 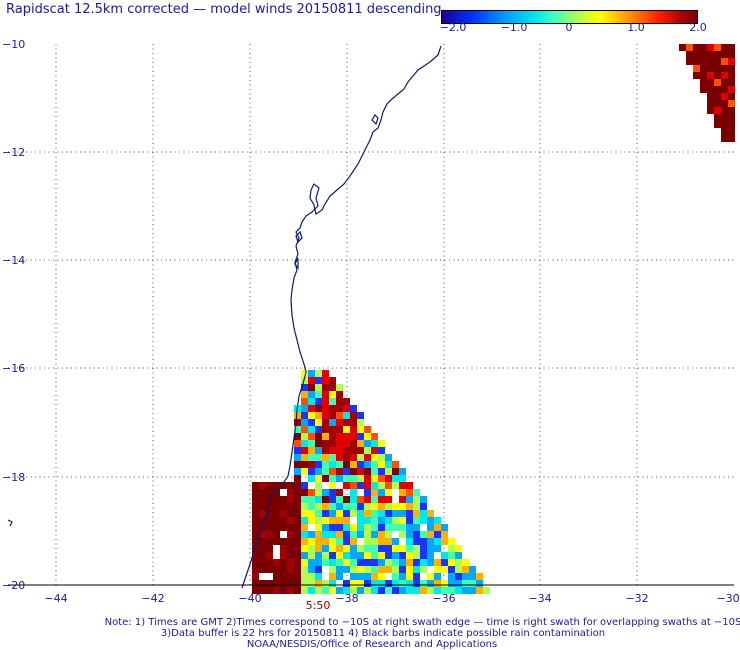 What do you see at coordinates (152, 598) in the screenshot?
I see `x-tick-42: −42` at bounding box center [152, 598].